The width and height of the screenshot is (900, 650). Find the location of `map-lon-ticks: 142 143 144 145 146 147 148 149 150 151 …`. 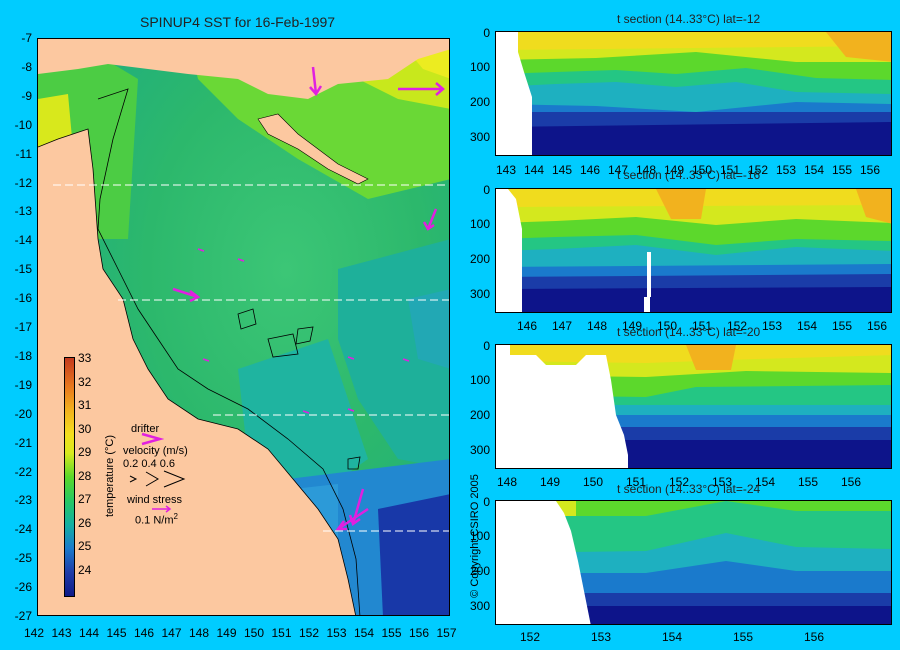

map-lon-ticks: 142 143 144 145 146 147 148 149 150 151 … is located at coordinates (244, 634).